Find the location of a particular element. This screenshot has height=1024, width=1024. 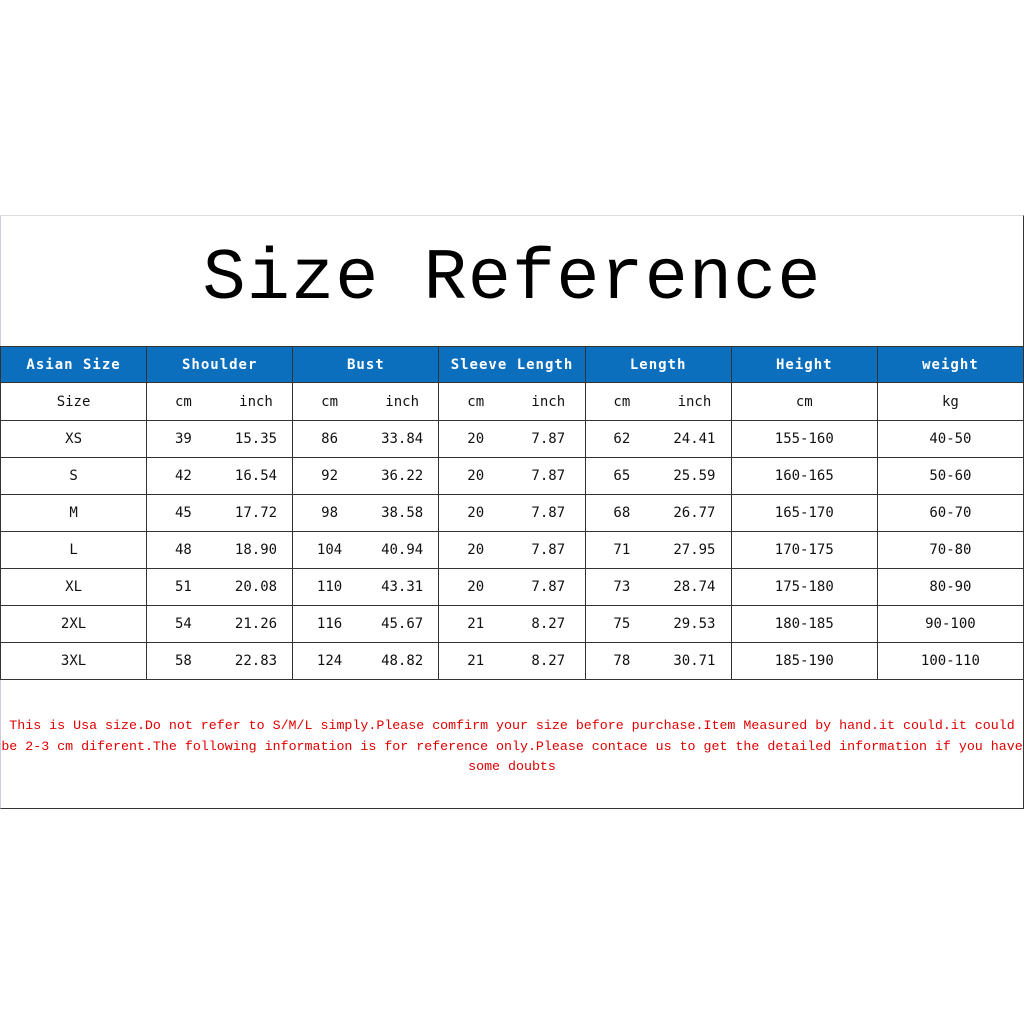

cell-inch: 45.67 is located at coordinates (402, 624).